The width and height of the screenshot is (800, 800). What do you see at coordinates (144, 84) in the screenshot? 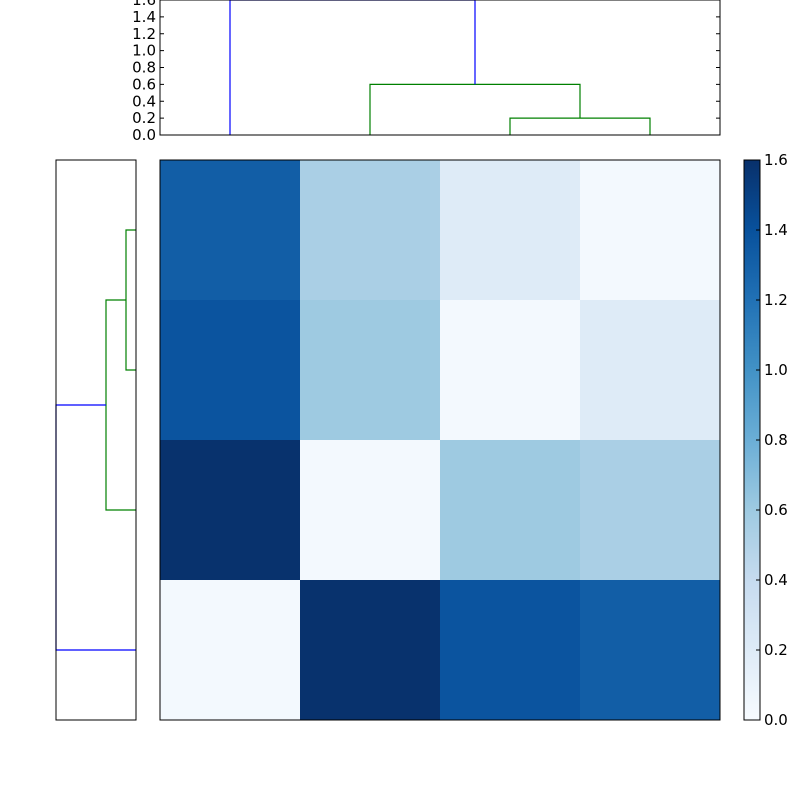
I see `top-dendrogram-tick-label: 0.6` at bounding box center [144, 84].